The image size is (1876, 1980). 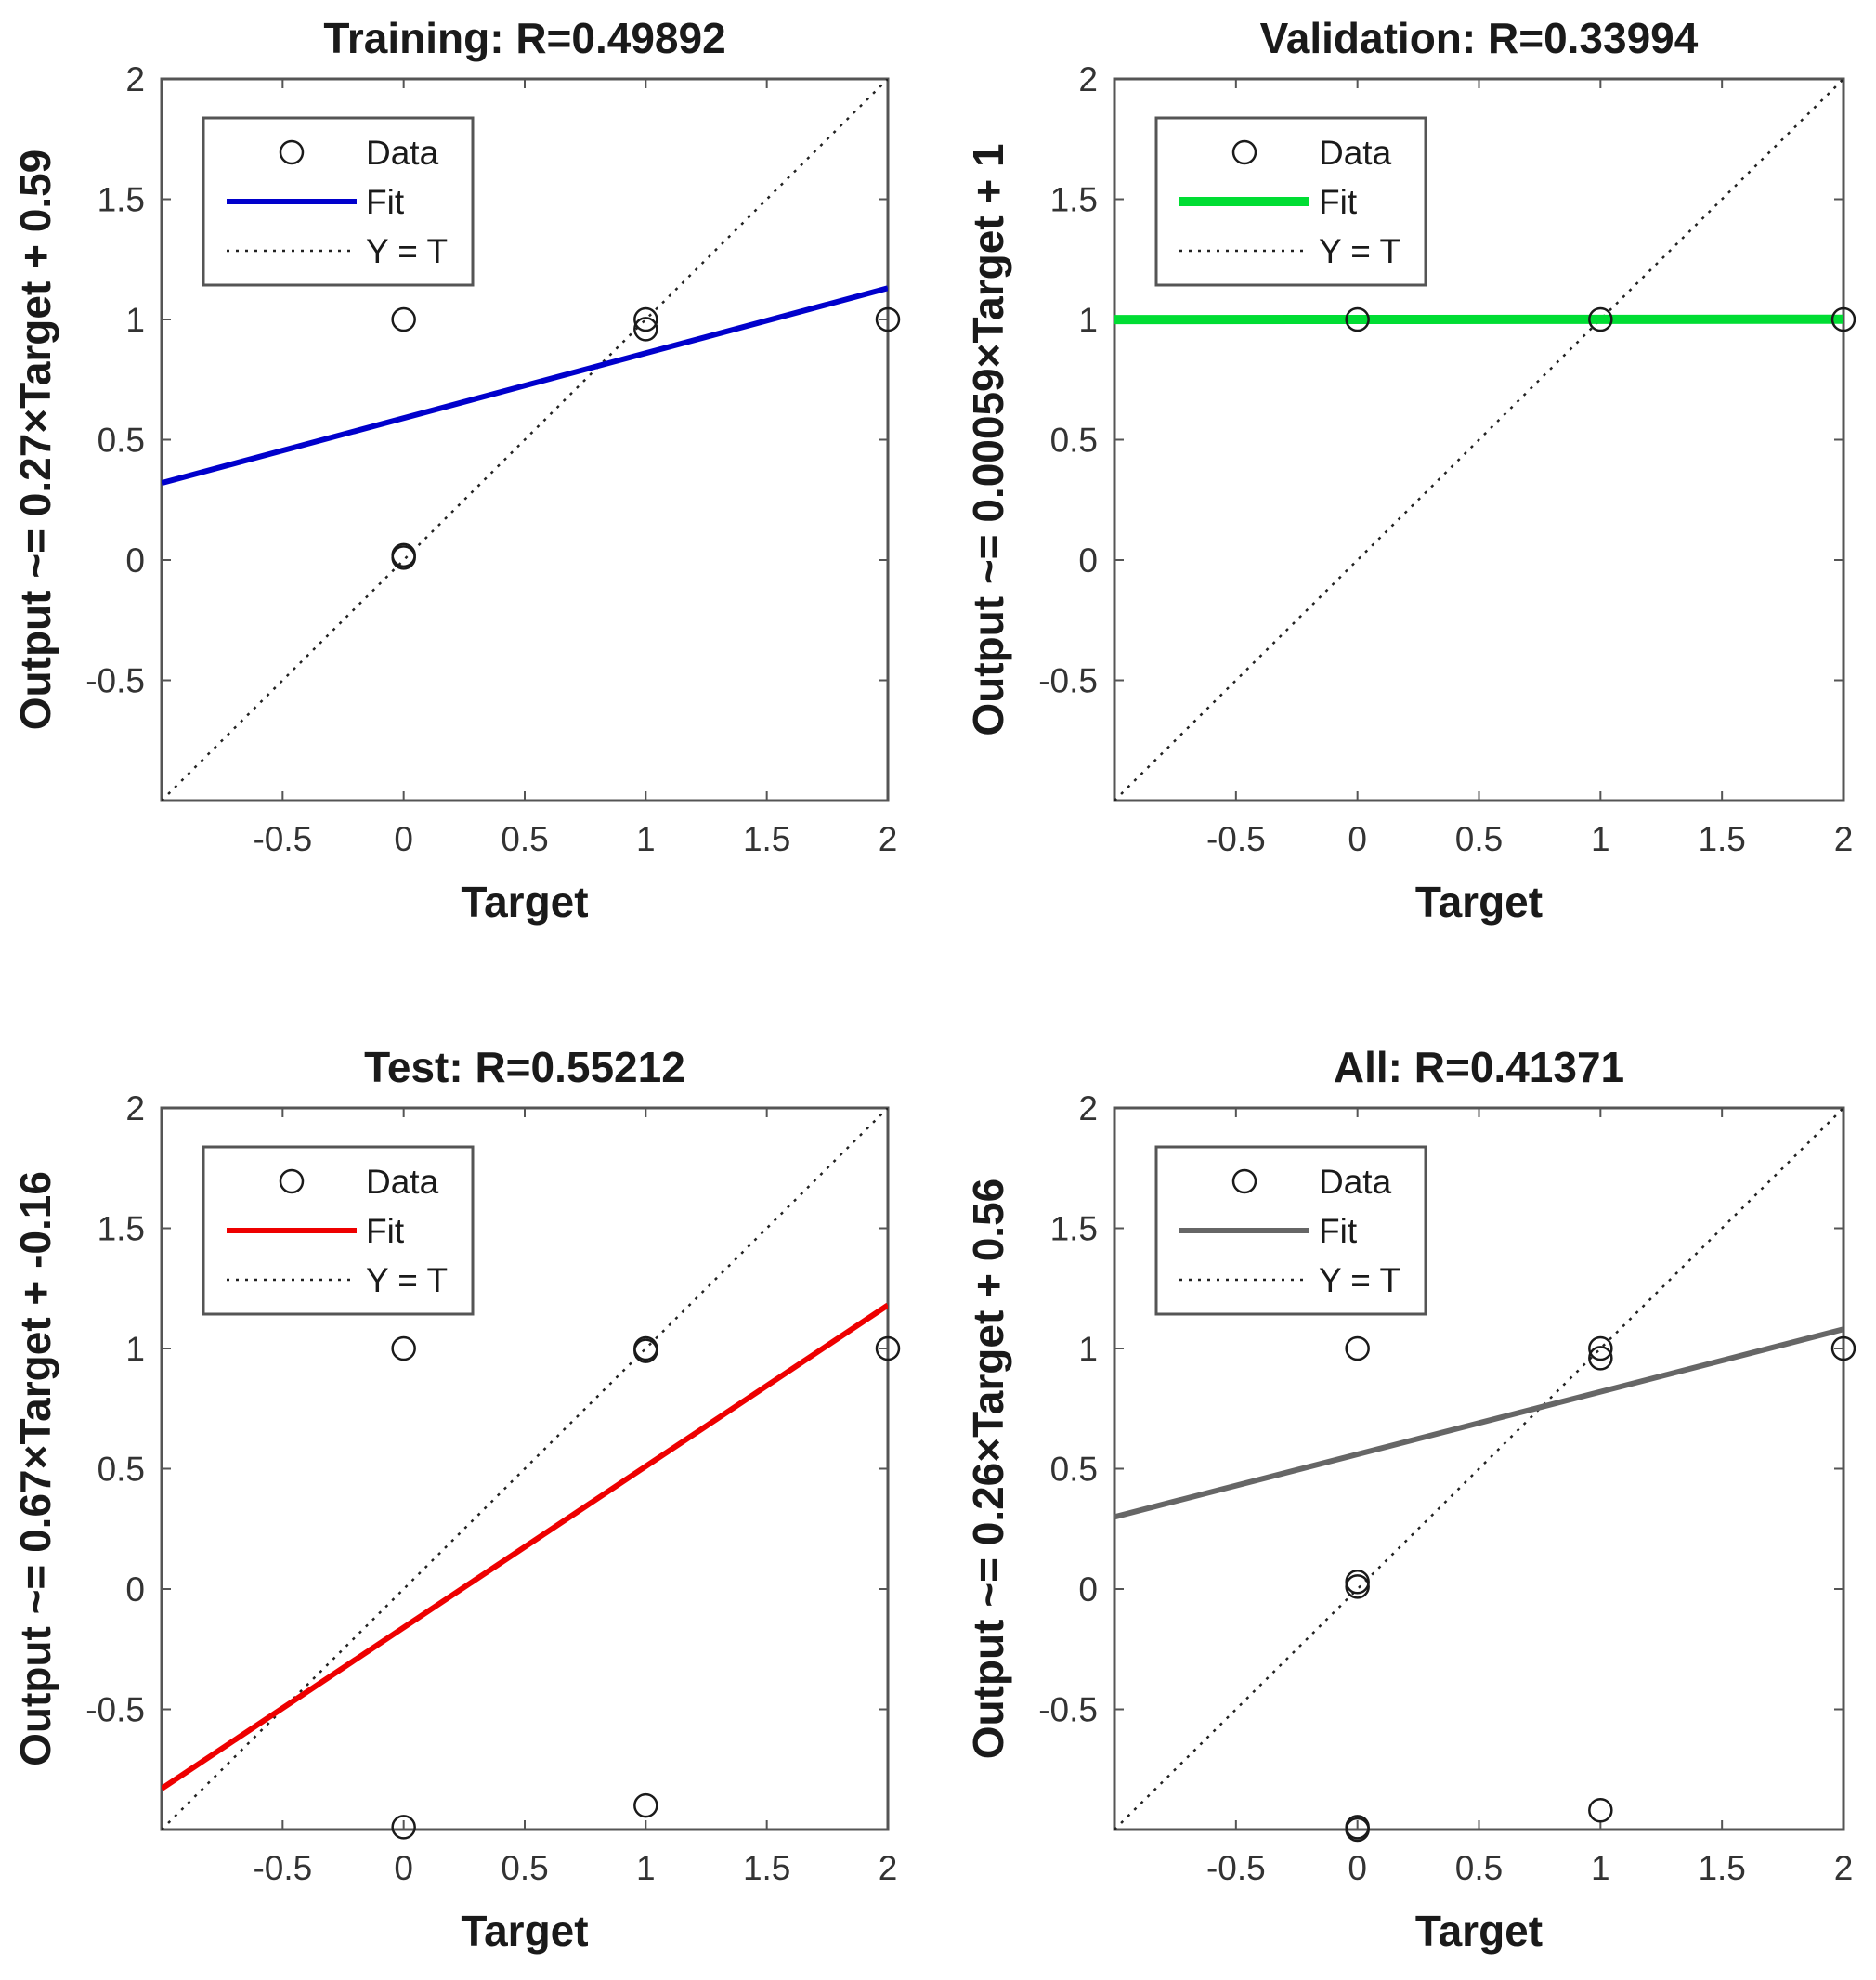 What do you see at coordinates (525, 1546) in the screenshot?
I see `chart-3-fit-line` at bounding box center [525, 1546].